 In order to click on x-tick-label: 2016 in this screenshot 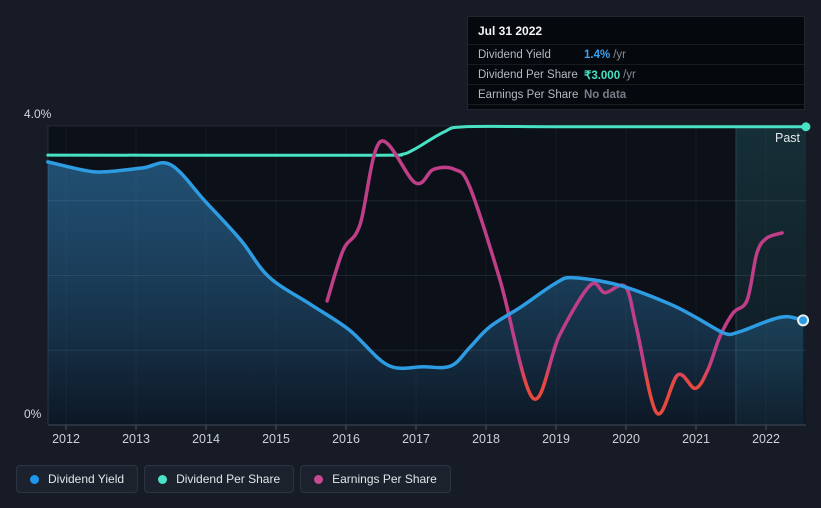, I will do `click(346, 439)`.